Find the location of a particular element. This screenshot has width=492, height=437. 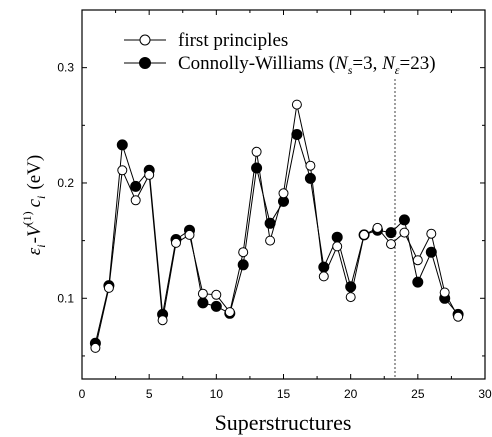

y-label-sup-1: (1) is located at coordinates (27, 218).